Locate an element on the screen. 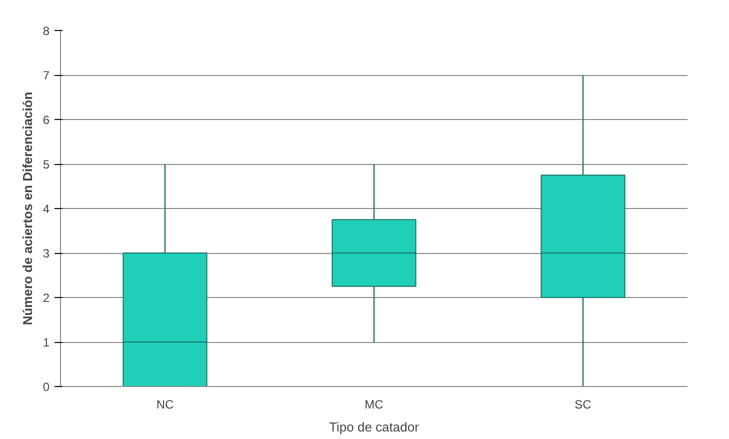 This screenshot has height=439, width=729. y-axis-title: Número de aciertos en Diferenciación is located at coordinates (27, 209).